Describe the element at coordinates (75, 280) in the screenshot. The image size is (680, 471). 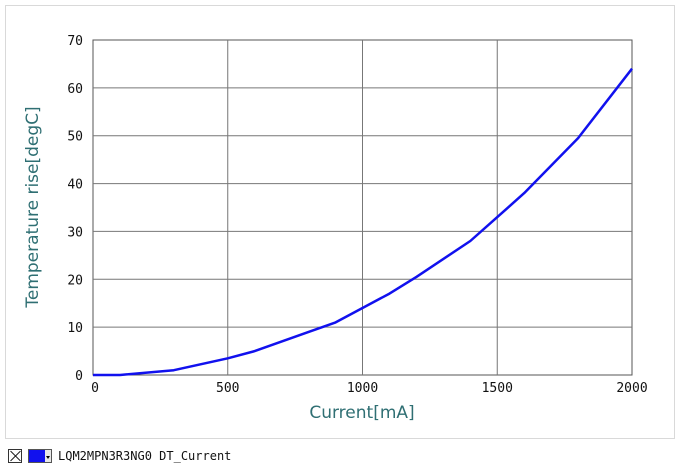
I see `y-tick-label: 20` at that location.